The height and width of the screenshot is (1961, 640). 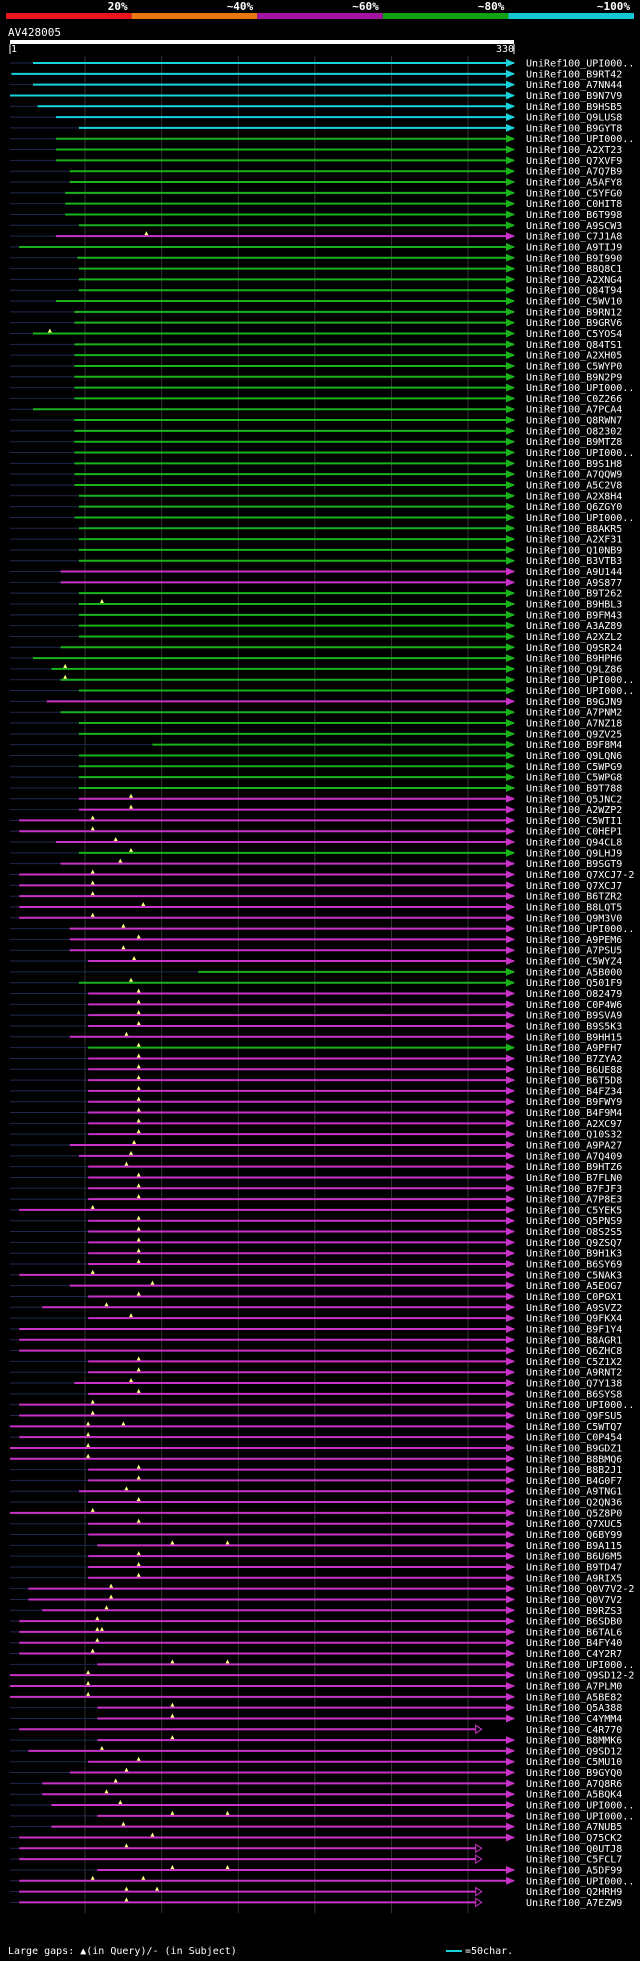 I want to click on hit-row: UniRef100_B4F9M4, so click(x=316, y=1113).